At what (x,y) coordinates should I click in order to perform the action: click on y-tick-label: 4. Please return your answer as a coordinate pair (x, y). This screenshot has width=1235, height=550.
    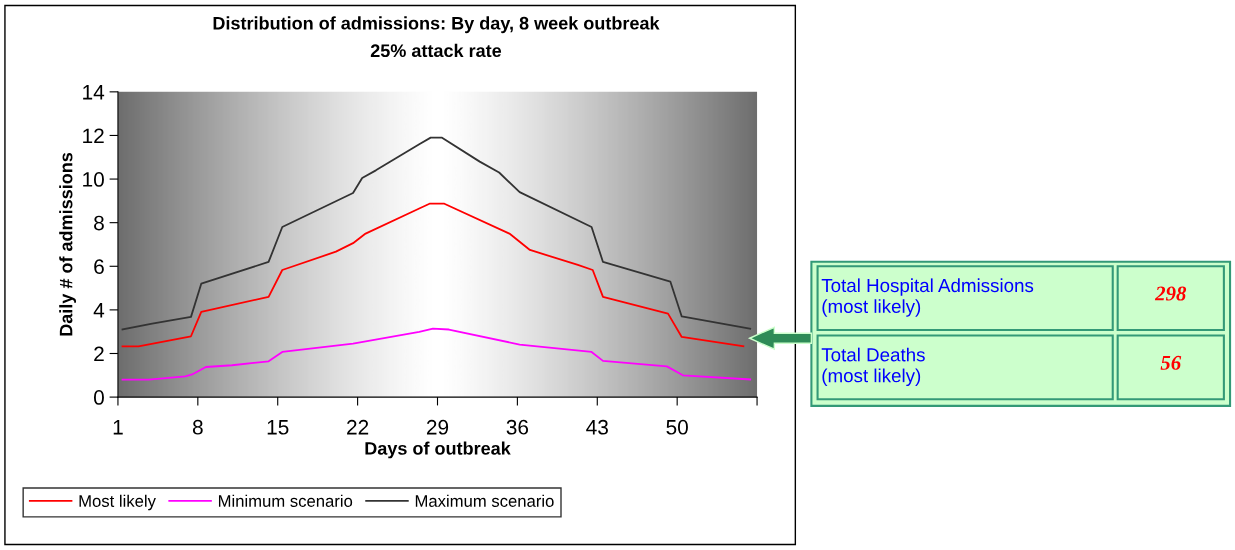
    Looking at the image, I should click on (99, 310).